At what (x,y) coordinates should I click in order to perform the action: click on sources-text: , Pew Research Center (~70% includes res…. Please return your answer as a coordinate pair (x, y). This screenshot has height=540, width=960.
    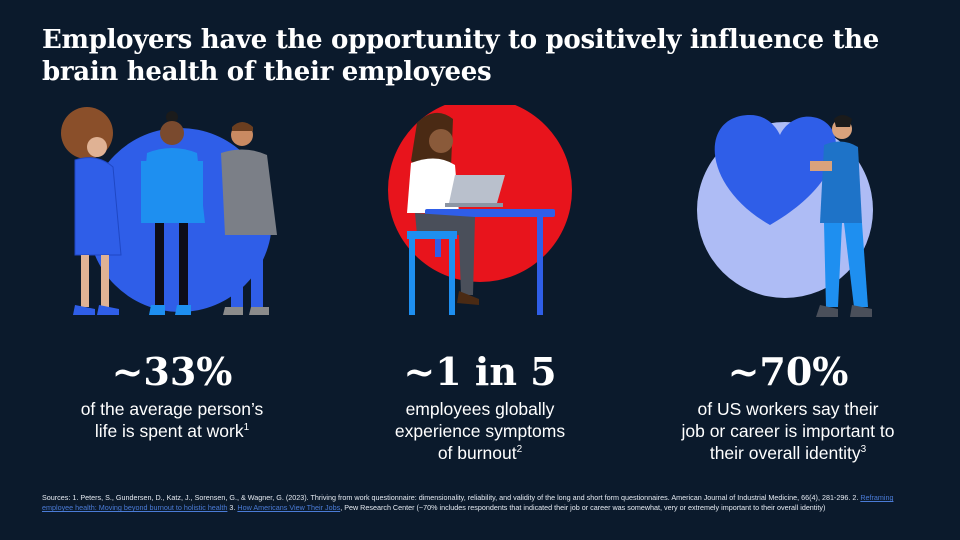
    Looking at the image, I should click on (583, 507).